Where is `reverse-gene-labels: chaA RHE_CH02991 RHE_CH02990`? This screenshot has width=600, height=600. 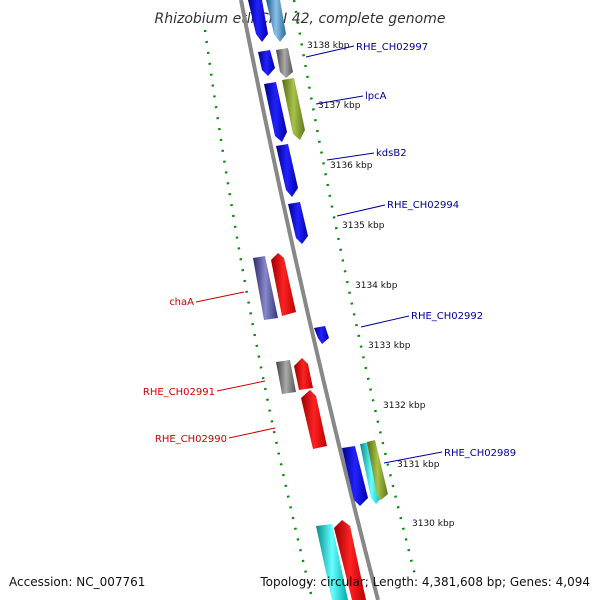
reverse-gene-labels: chaA RHE_CH02991 RHE_CH02990 is located at coordinates (209, 368).